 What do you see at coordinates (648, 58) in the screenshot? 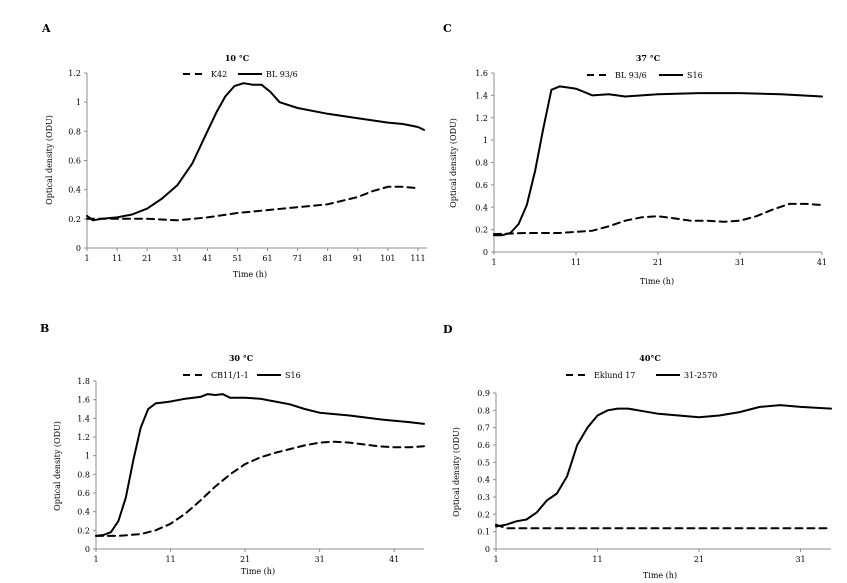
I see `chart-title: 37 °C` at bounding box center [648, 58].